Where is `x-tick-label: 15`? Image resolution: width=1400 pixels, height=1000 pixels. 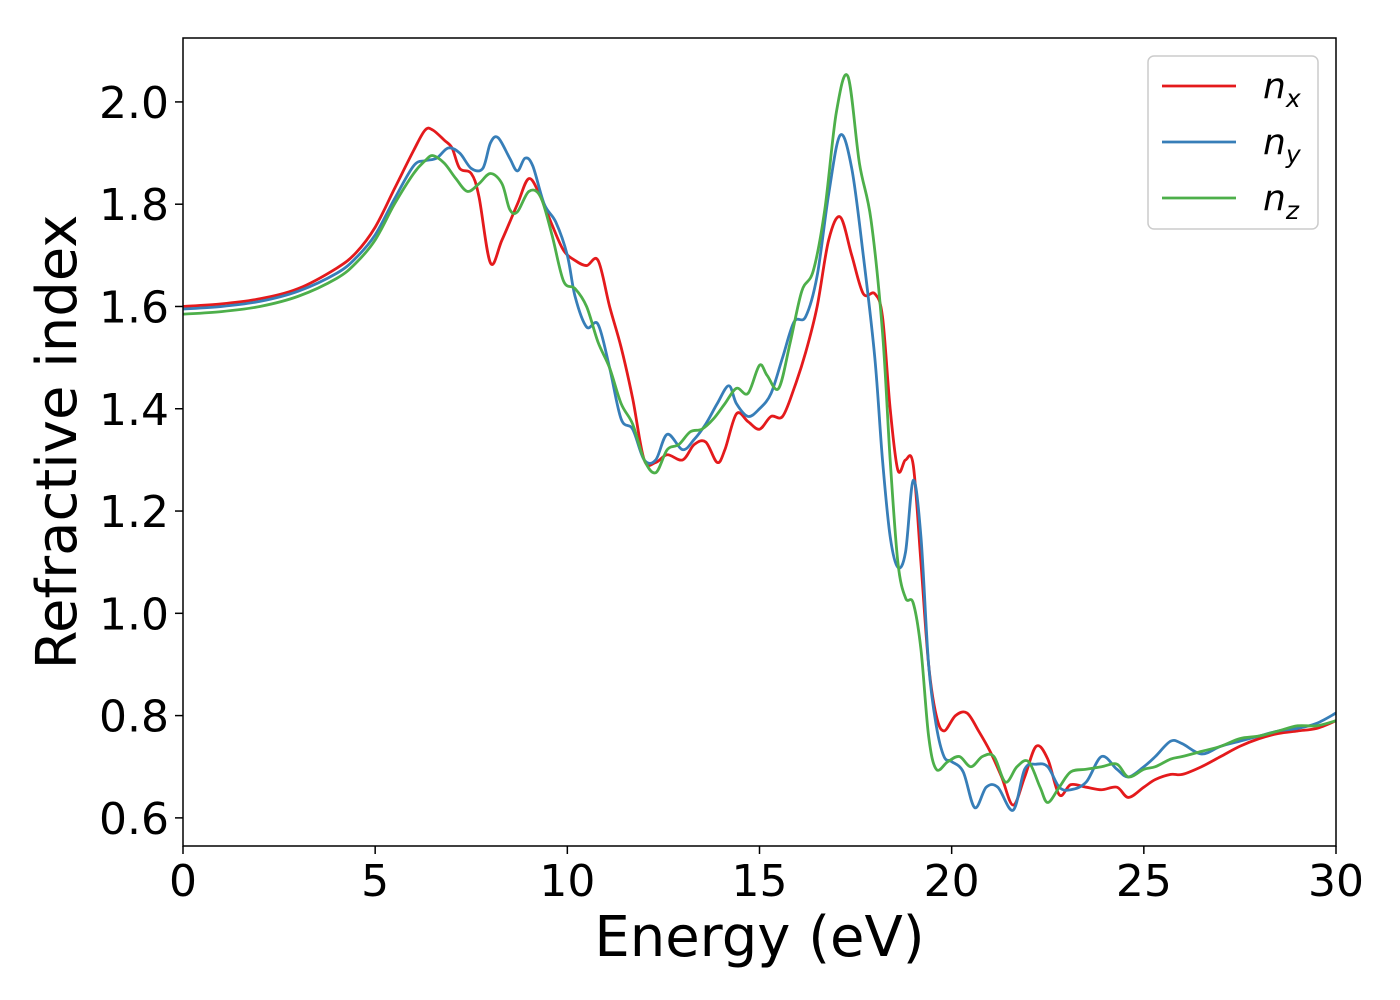
x-tick-label: 15 is located at coordinates (760, 881).